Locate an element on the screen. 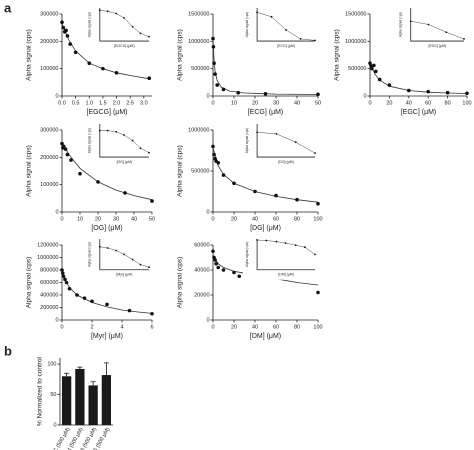  panel-label: a is located at coordinates (8, 7).